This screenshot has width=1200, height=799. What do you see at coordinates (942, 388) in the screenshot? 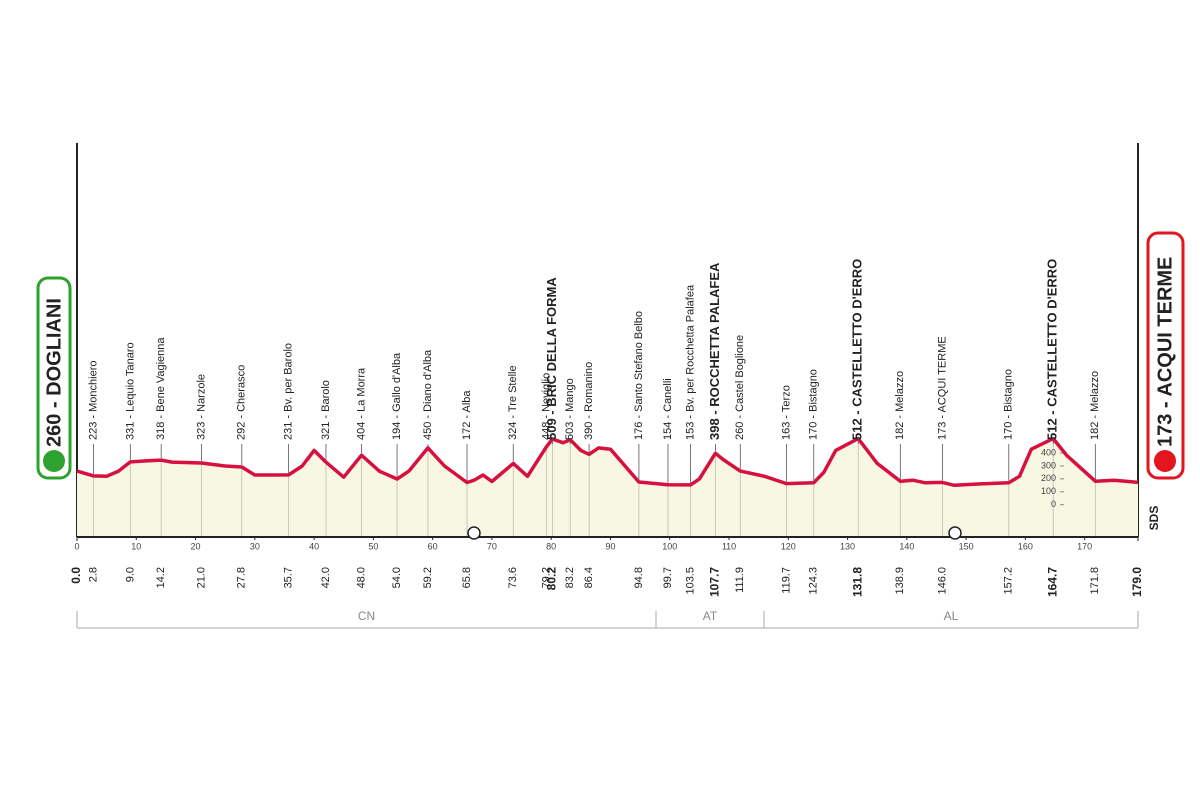
I see `waypoint-label: 173 - ACQUI TERME` at bounding box center [942, 388].